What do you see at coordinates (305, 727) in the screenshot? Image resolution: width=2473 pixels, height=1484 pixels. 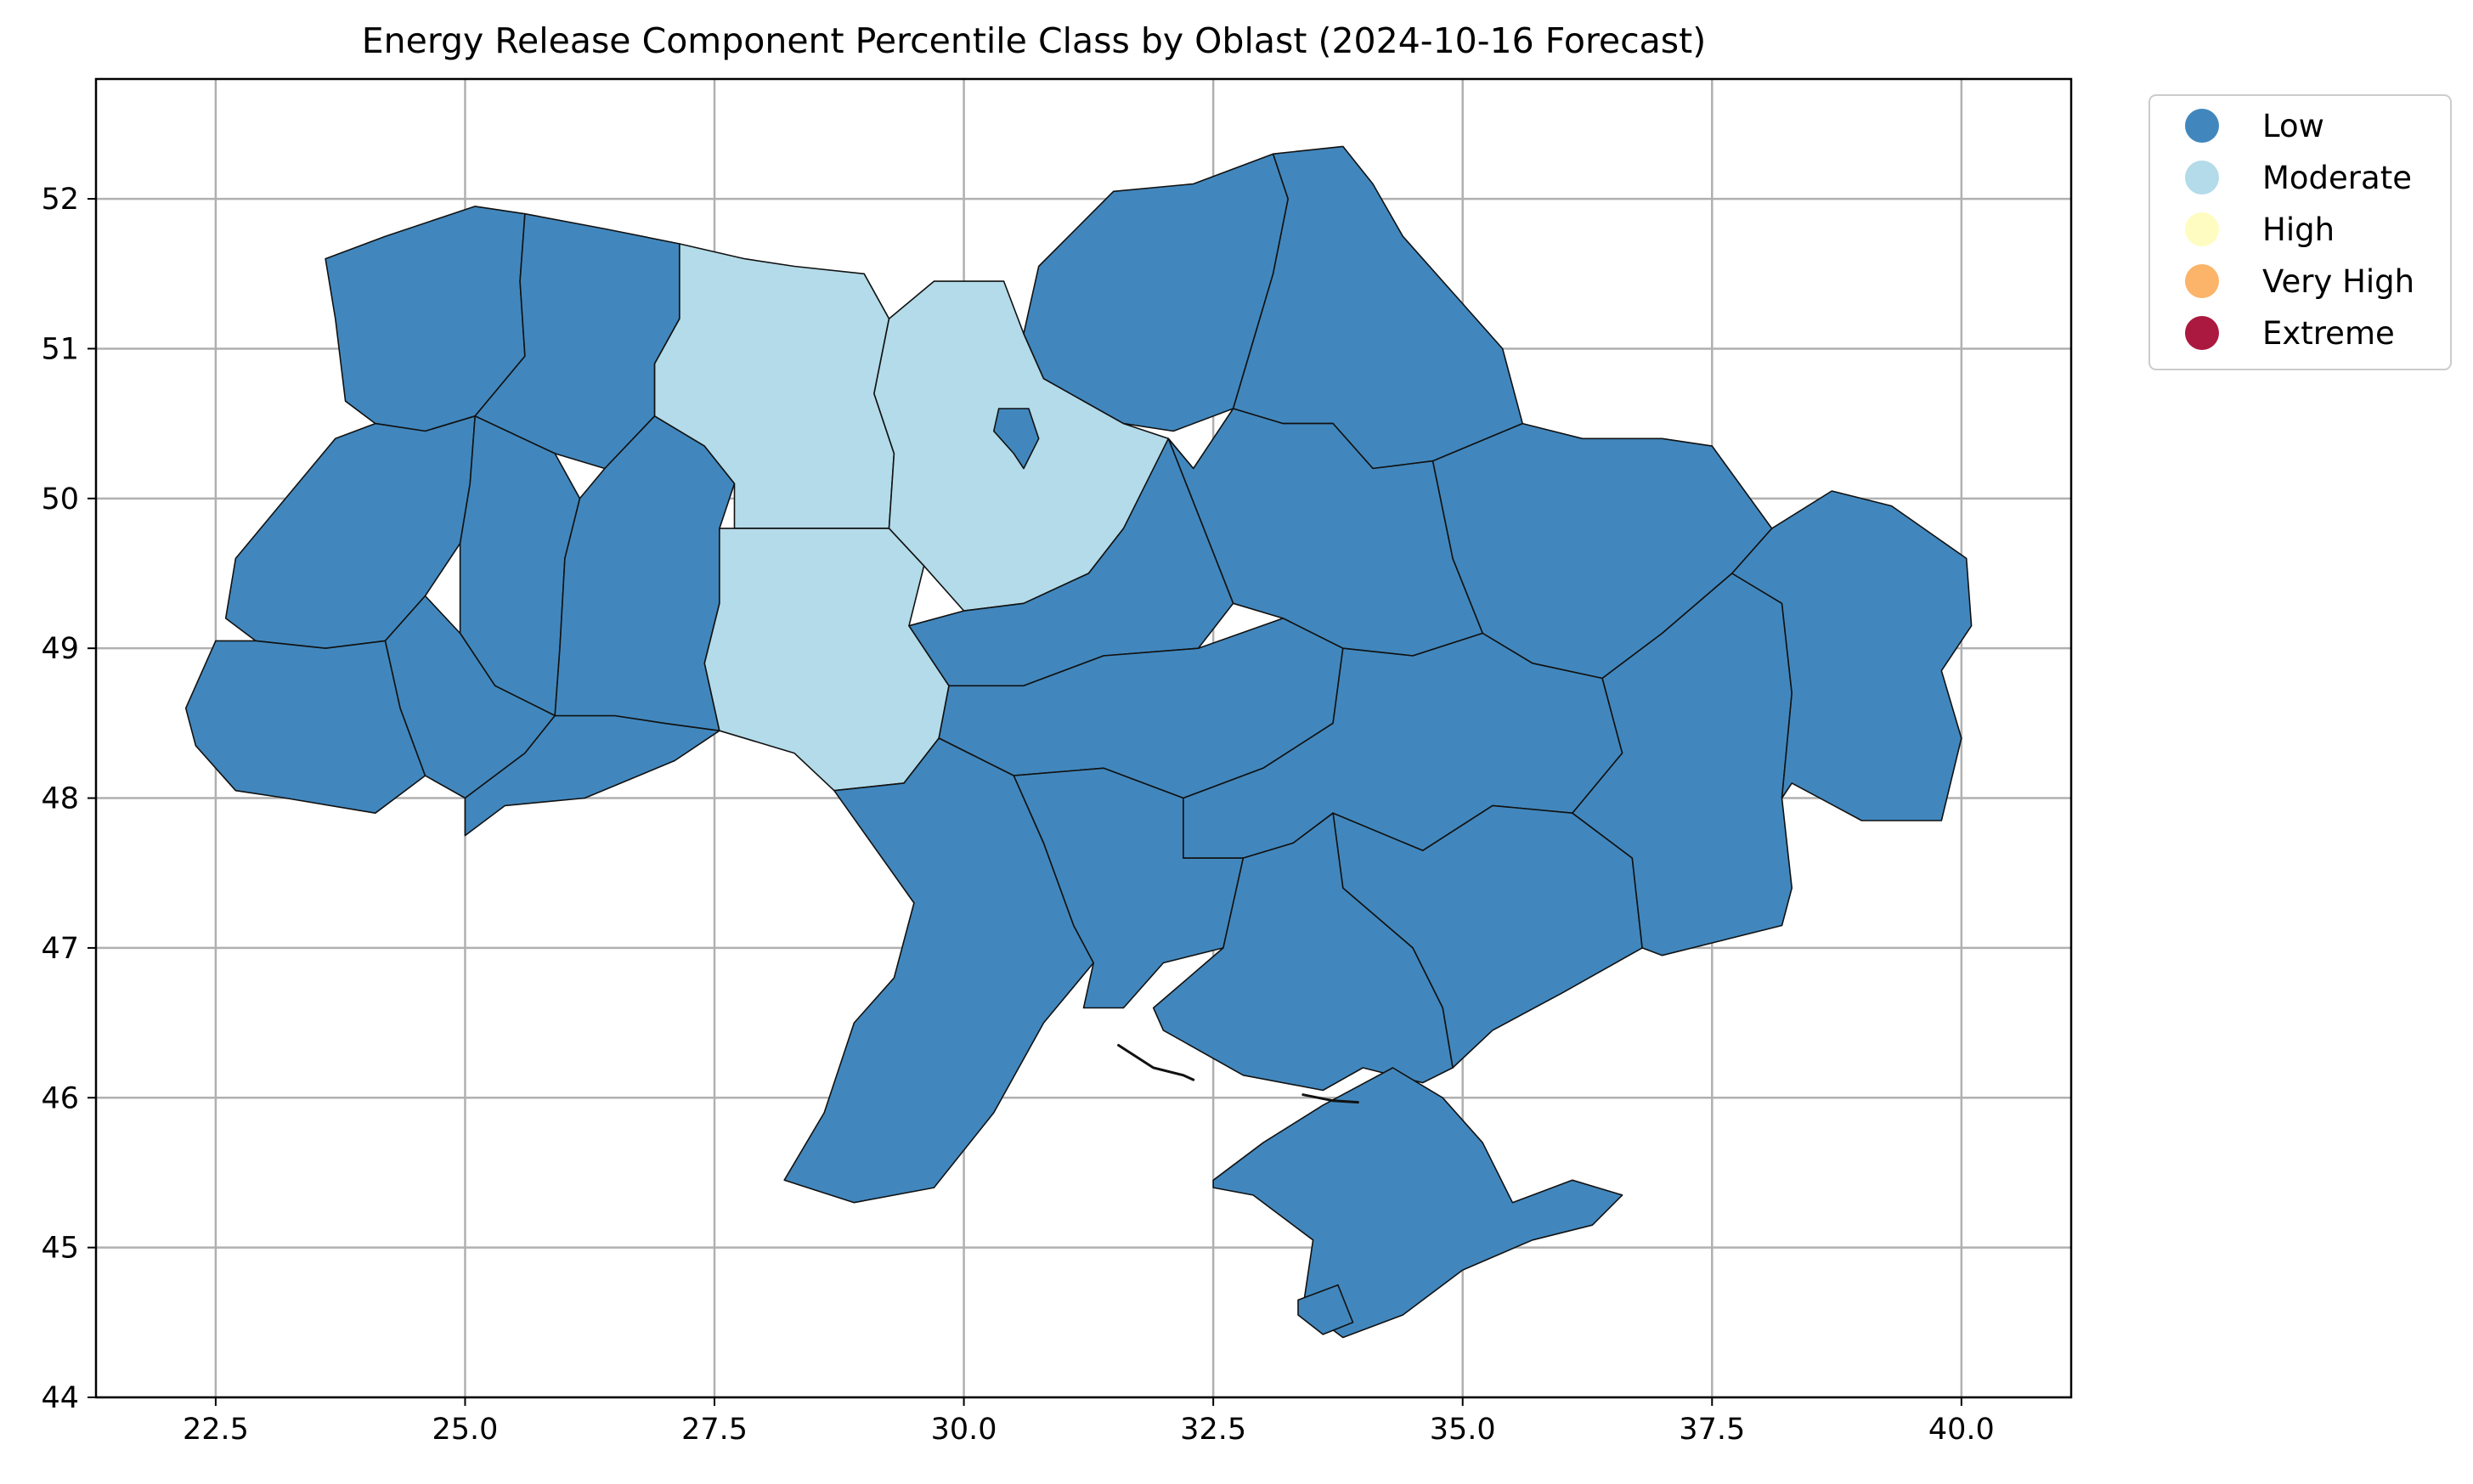 I see `oblast-zakarpattia` at bounding box center [305, 727].